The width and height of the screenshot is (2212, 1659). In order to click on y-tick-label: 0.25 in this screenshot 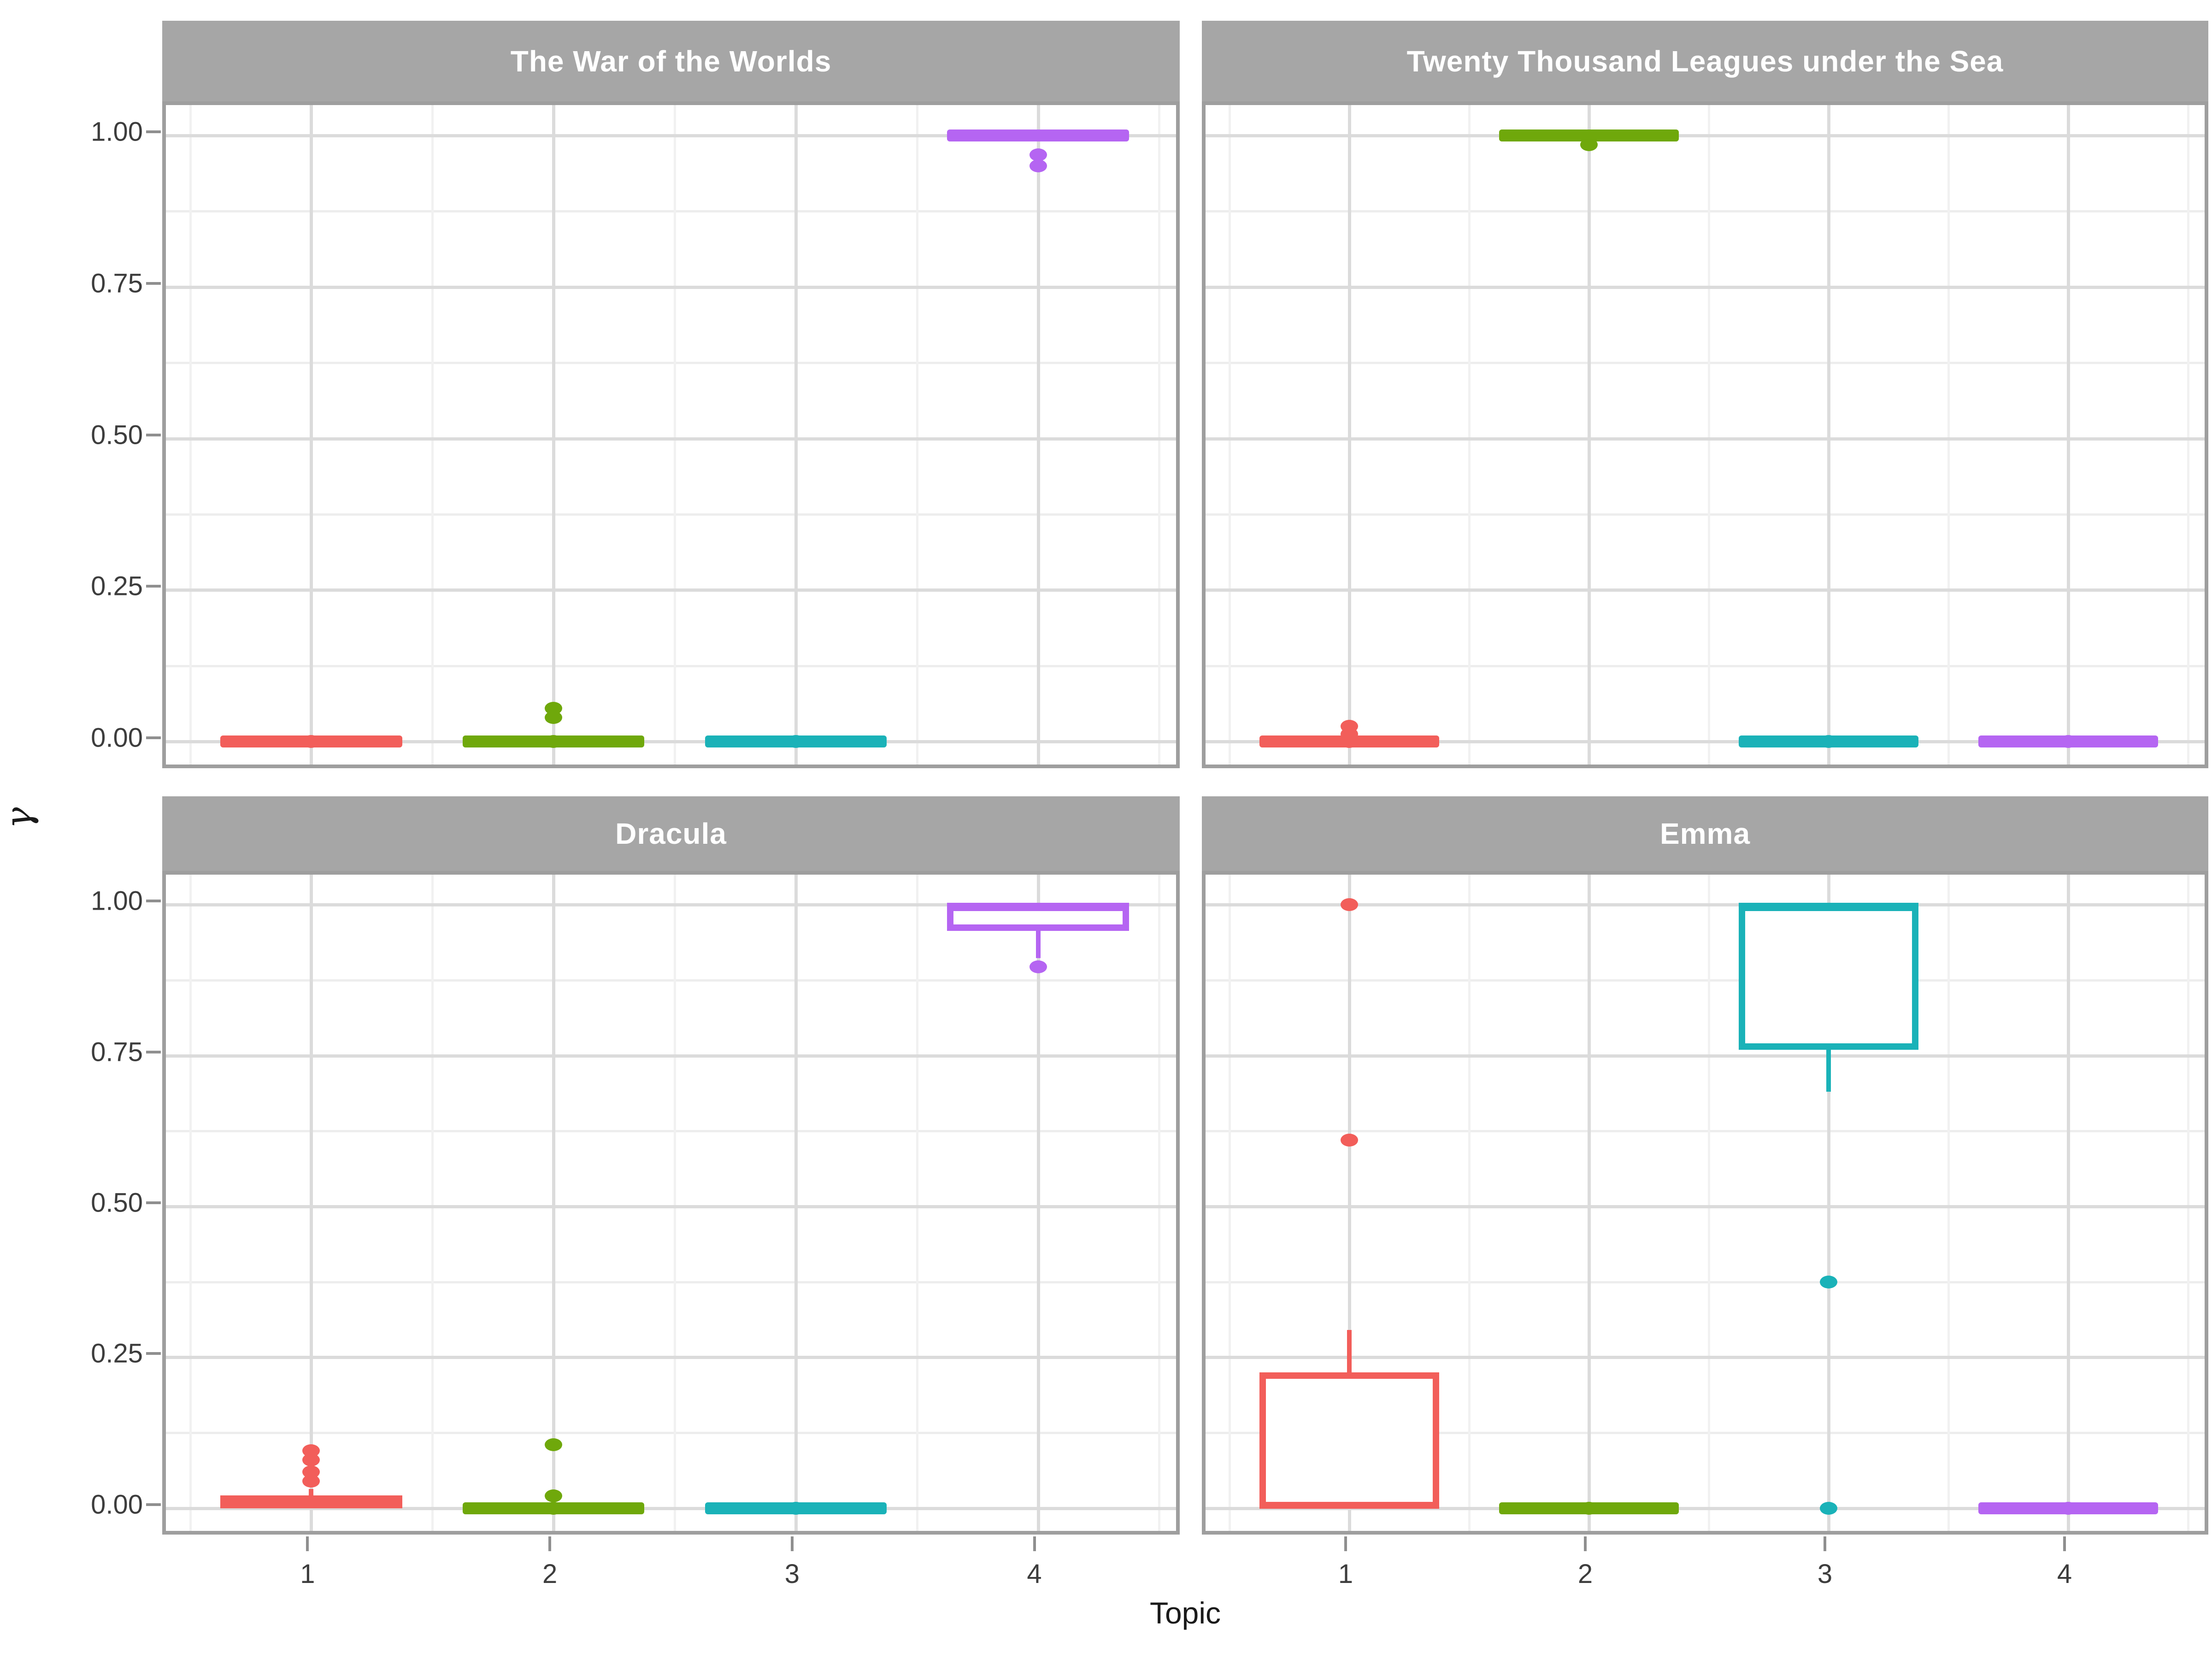, I will do `click(117, 586)`.